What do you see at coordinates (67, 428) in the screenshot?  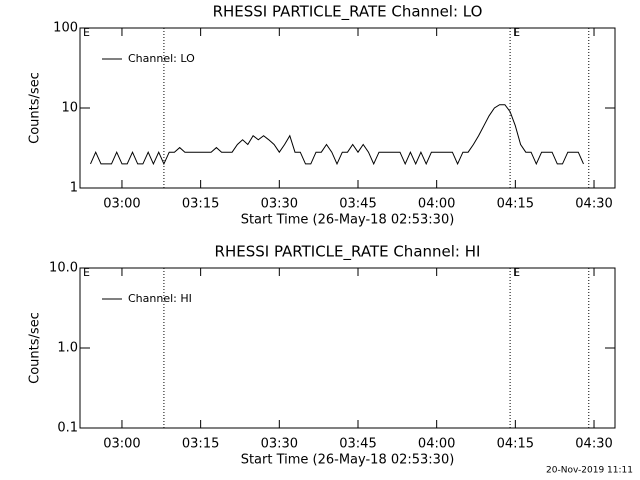 I see `y-tick-label: 0.1` at bounding box center [67, 428].